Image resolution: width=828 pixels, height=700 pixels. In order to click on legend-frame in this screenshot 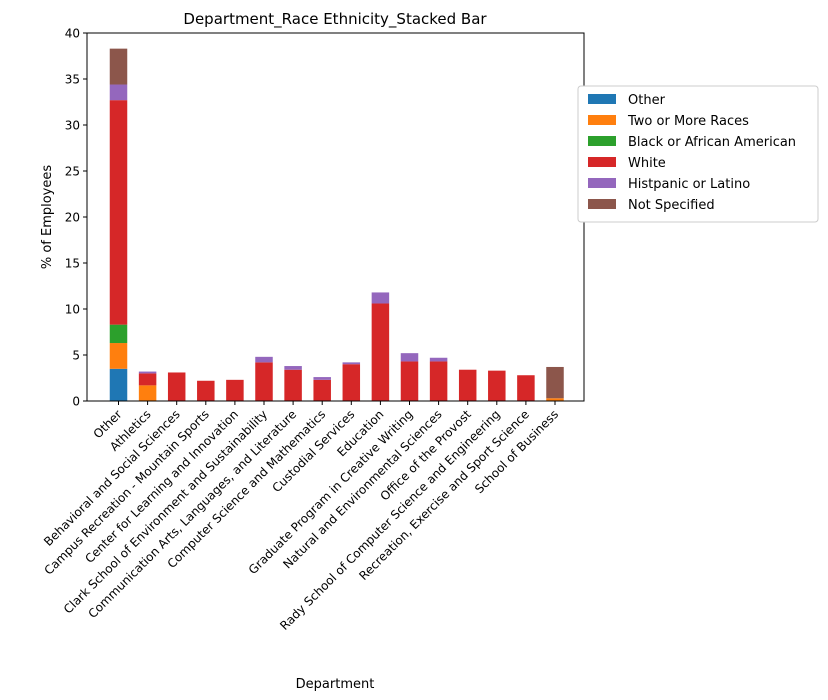, I will do `click(698, 154)`.